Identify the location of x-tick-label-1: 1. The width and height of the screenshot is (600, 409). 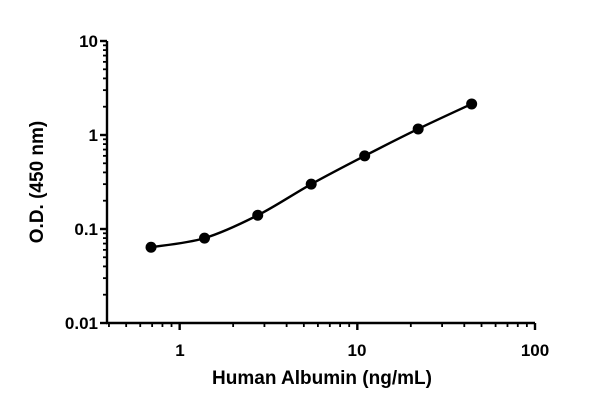
(179, 350).